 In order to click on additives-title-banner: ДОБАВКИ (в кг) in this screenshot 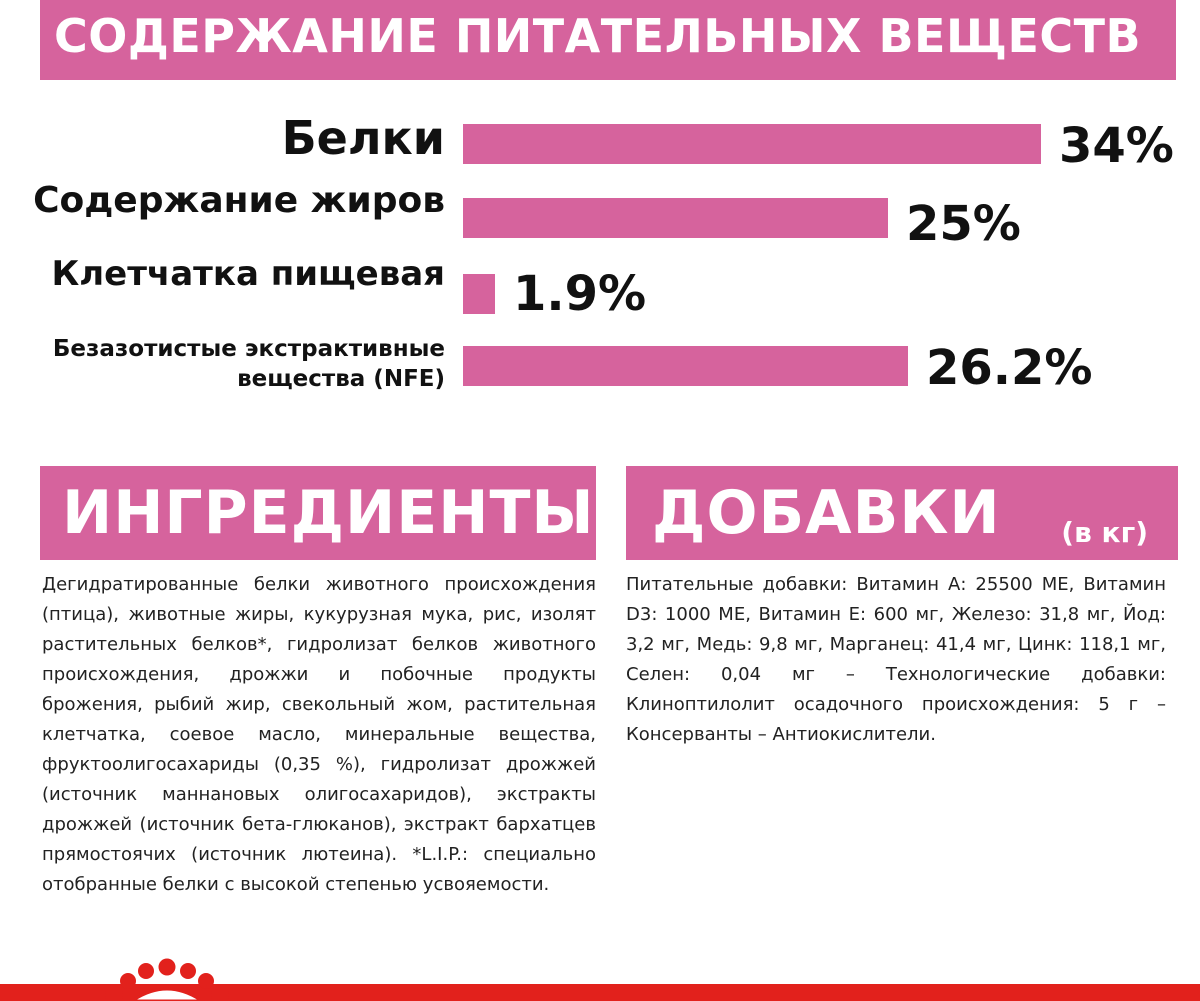, I will do `click(902, 513)`.